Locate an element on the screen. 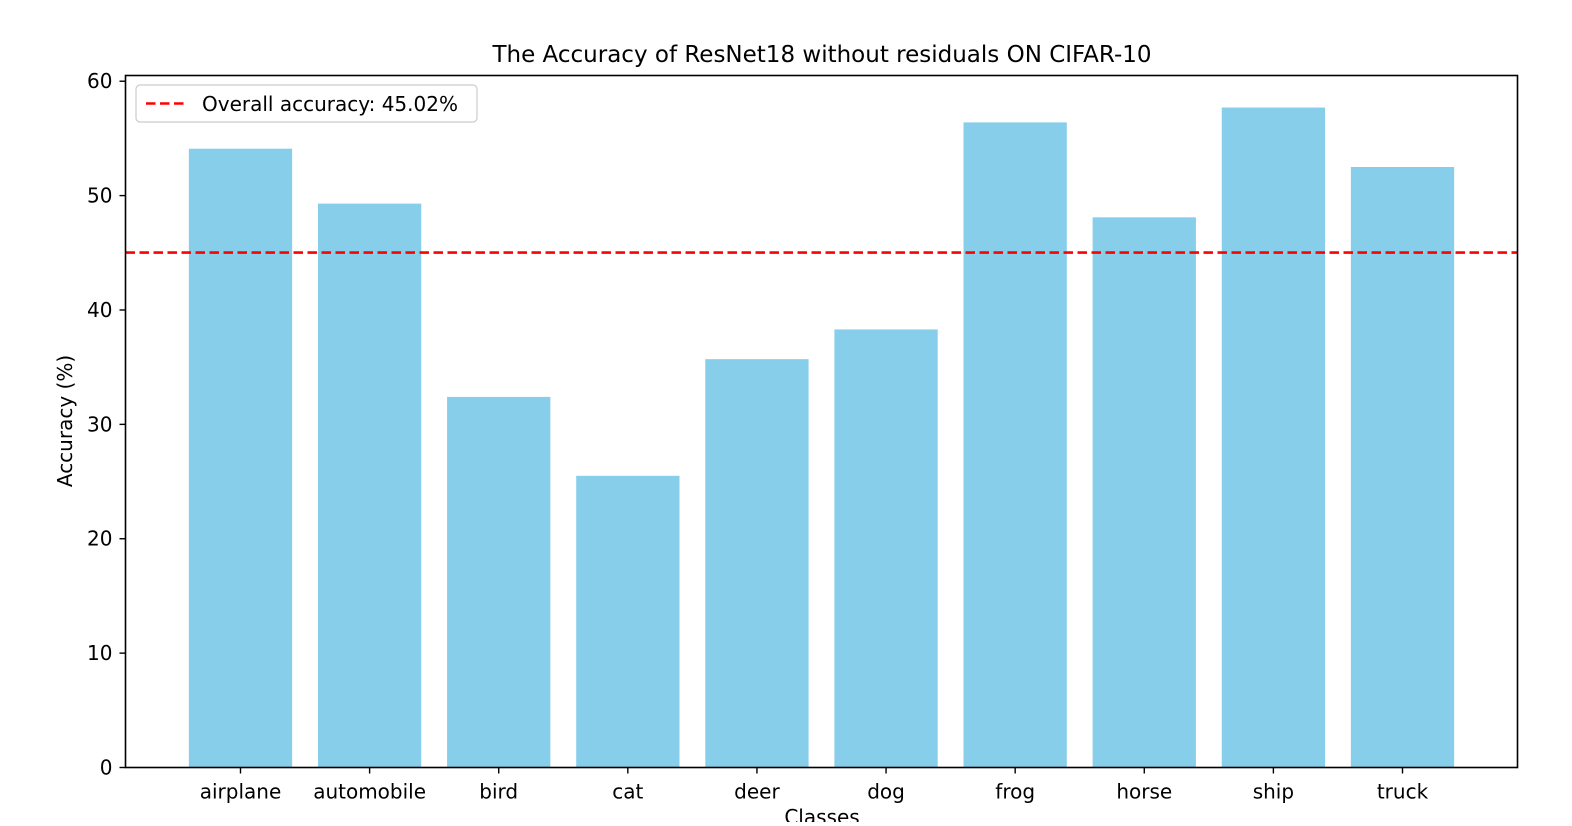  bar-dog is located at coordinates (886, 548).